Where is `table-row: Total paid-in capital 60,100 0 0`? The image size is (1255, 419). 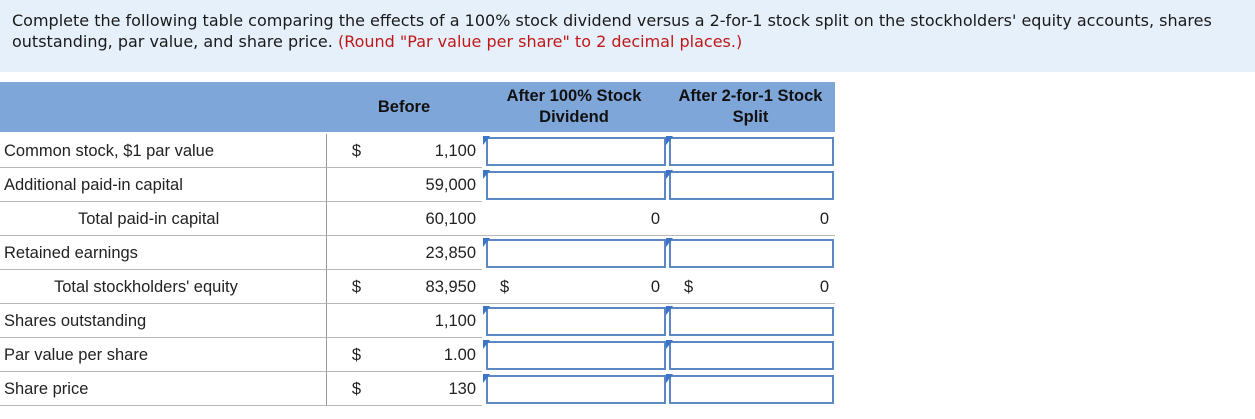 table-row: Total paid-in capital 60,100 0 0 is located at coordinates (417, 219).